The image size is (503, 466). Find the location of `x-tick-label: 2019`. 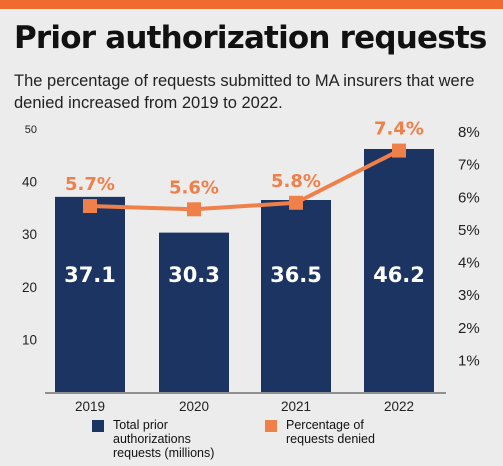

x-tick-label: 2019 is located at coordinates (90, 406).